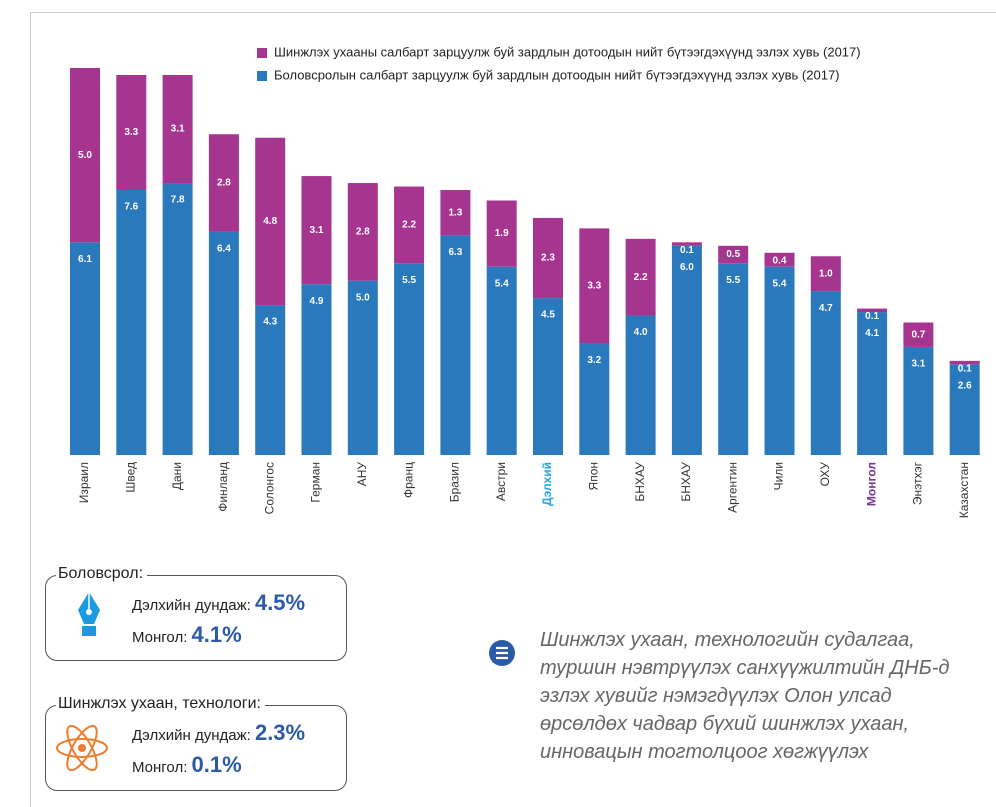 This screenshot has width=996, height=807. Describe the element at coordinates (85, 259) in the screenshot. I see `value-label: 6.1` at that location.